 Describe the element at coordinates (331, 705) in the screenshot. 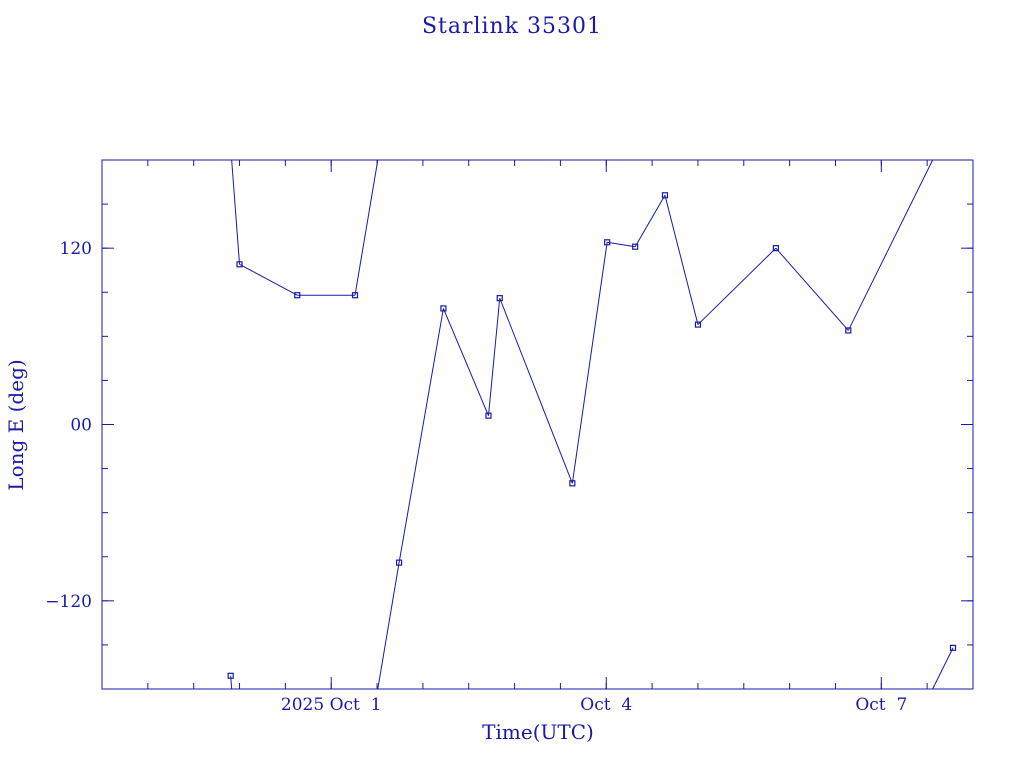

I see `x-tick-label: 2025 Oct 1` at that location.